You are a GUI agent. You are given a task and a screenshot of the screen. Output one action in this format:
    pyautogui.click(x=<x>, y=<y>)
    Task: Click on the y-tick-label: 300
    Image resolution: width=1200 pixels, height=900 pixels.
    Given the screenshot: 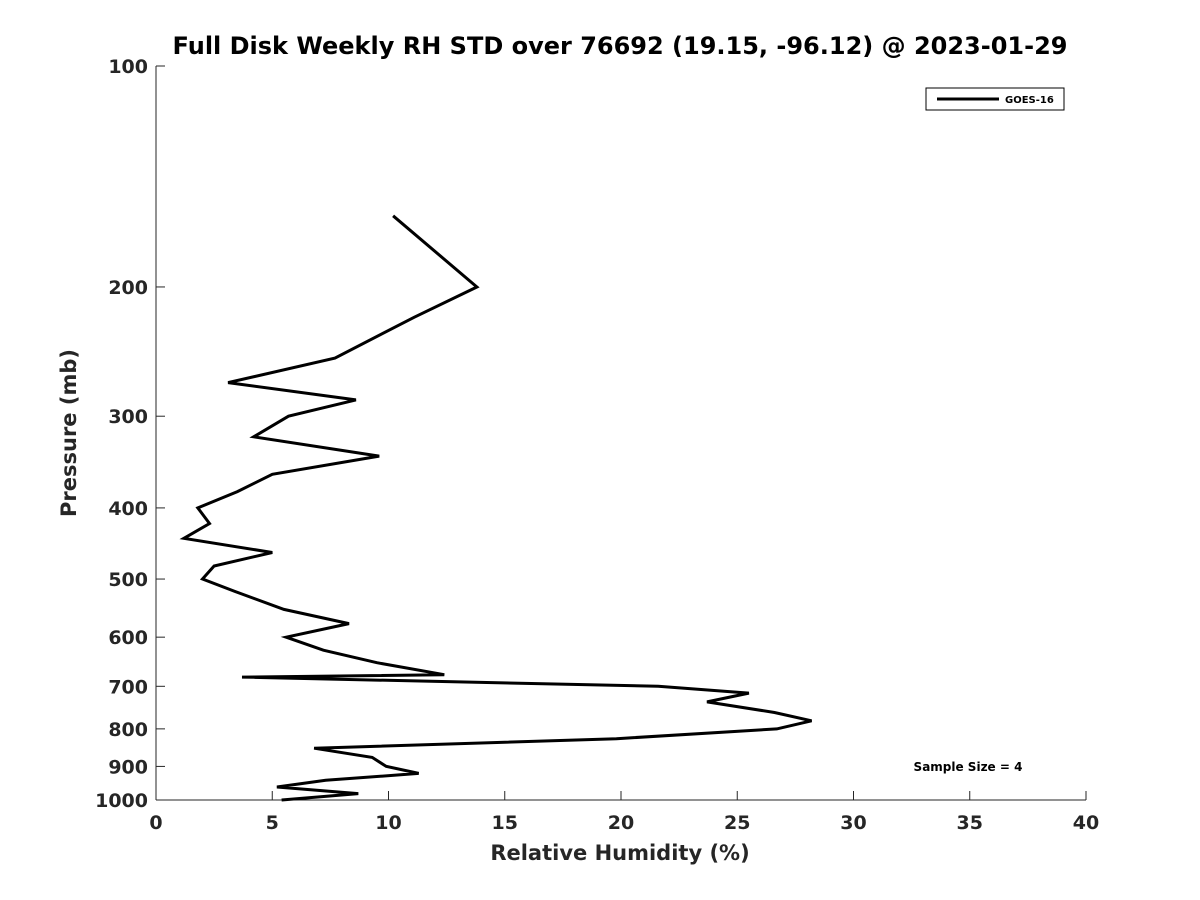 What is the action you would take?
    pyautogui.click(x=128, y=417)
    